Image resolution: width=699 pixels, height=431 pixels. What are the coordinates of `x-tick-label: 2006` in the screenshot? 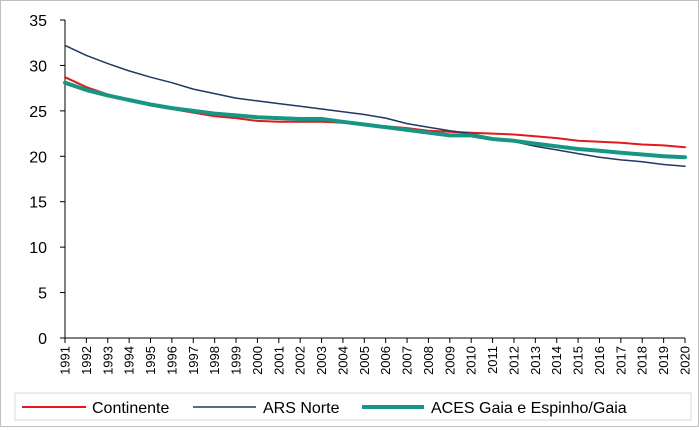 It's located at (385, 360).